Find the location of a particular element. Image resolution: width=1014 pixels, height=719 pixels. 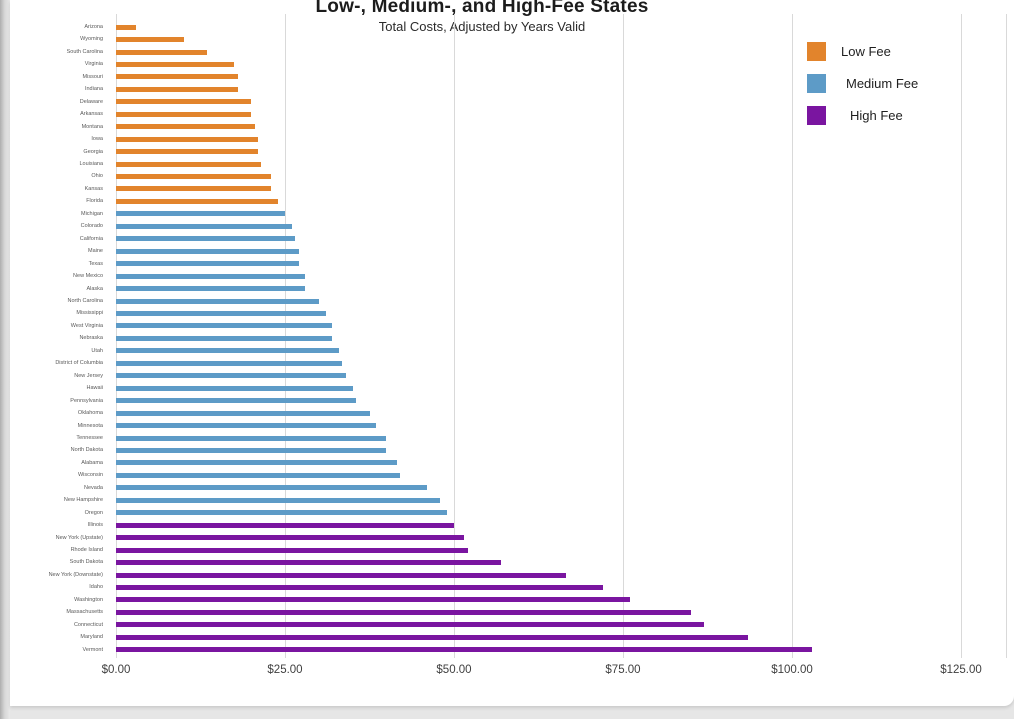

bar-north-carolina is located at coordinates (217, 301).